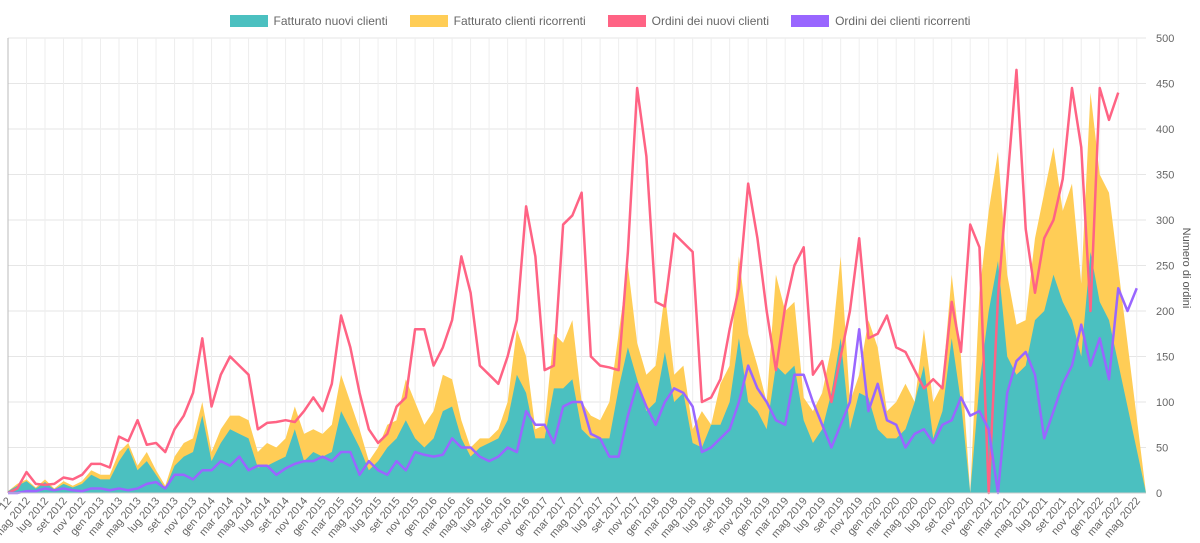 The height and width of the screenshot is (543, 1200). I want to click on legend-label: Ordini dei nuovi clienti, so click(710, 21).